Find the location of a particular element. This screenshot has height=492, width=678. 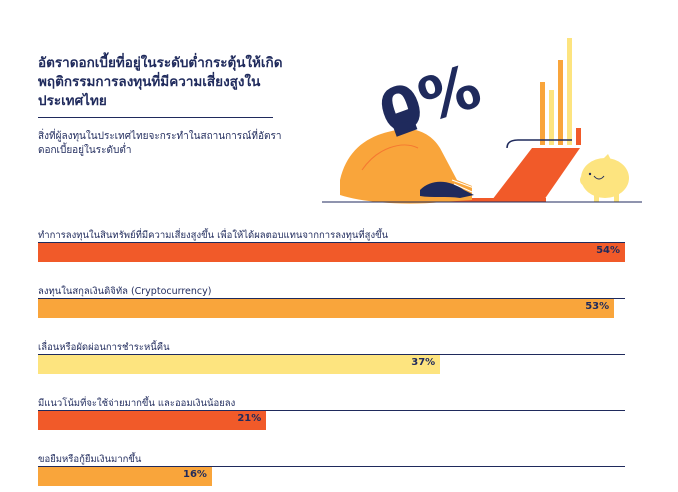

title-divider is located at coordinates (155, 117).